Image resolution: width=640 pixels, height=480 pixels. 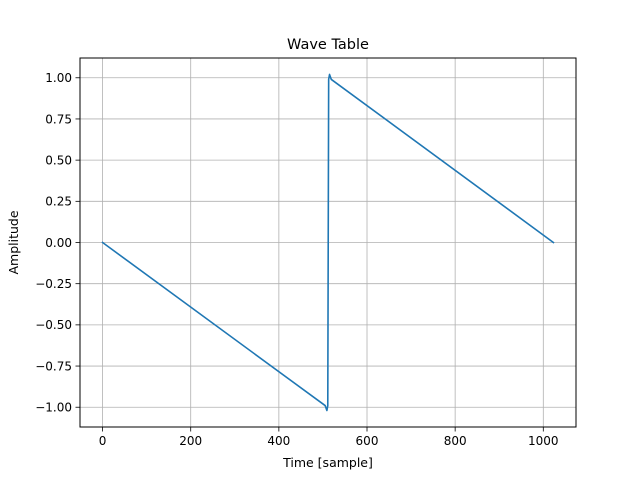 I want to click on y-tick-label: −0.50, so click(x=53, y=325).